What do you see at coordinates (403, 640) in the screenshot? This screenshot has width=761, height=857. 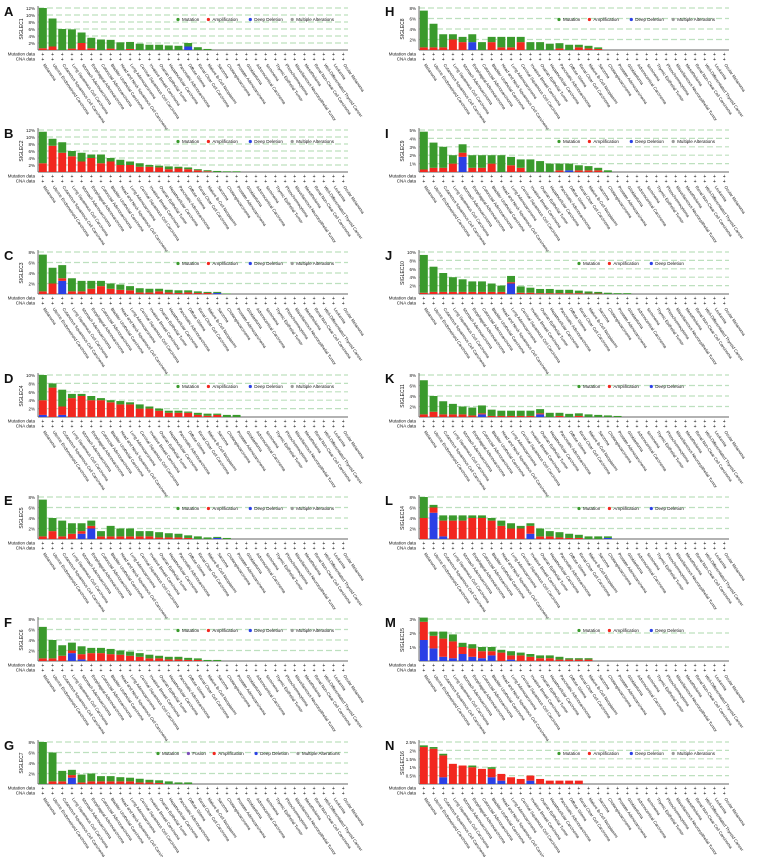 I see `y-axis-label: SIGLEC15` at bounding box center [403, 640].